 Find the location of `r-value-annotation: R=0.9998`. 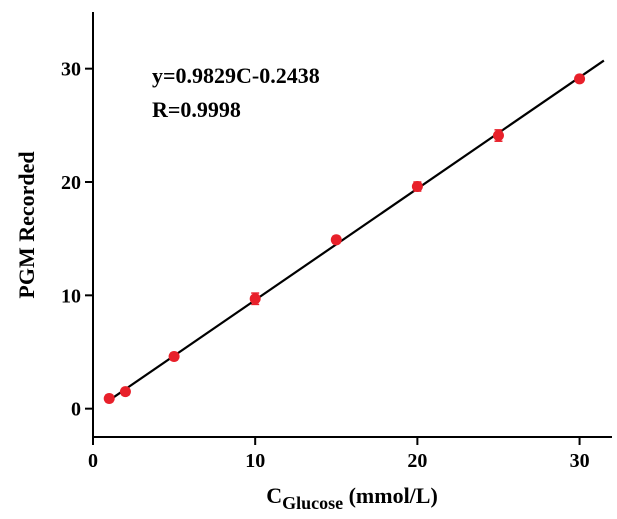

r-value-annotation: R=0.9998 is located at coordinates (196, 109).